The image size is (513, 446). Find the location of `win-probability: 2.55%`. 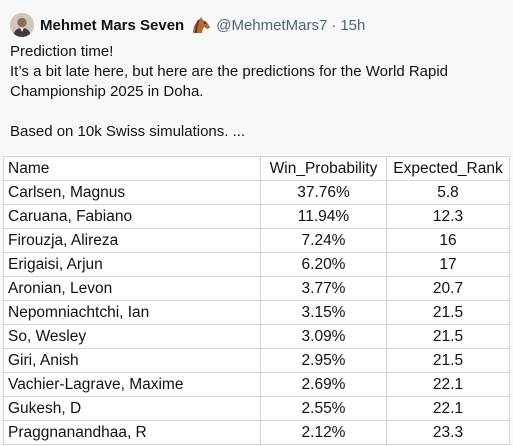

win-probability: 2.55% is located at coordinates (323, 408).